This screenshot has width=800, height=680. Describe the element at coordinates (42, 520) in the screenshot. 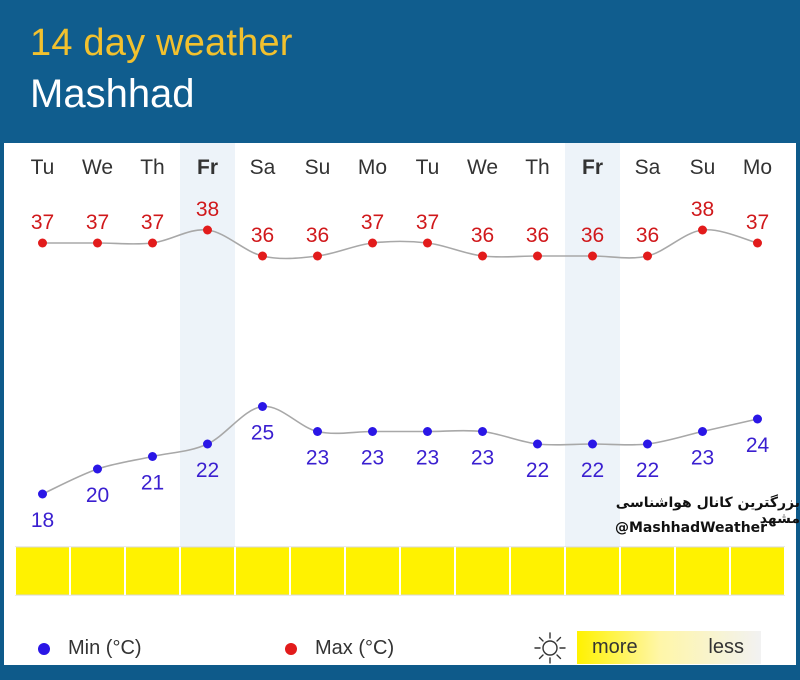

I see `min-value-label: 18` at that location.